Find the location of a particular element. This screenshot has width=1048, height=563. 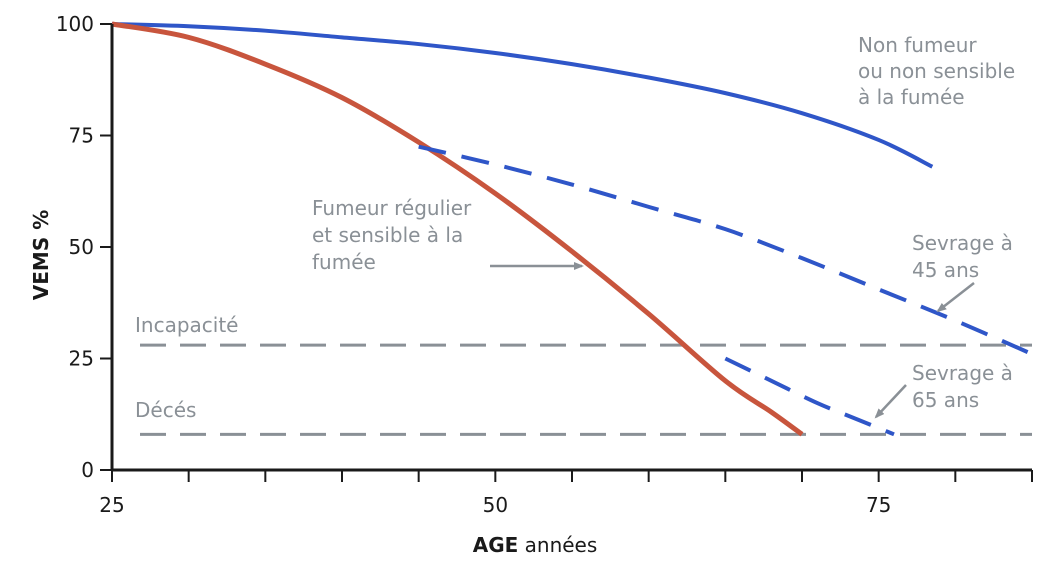

annotation-quit-45-line2: 45 ans is located at coordinates (945, 270).